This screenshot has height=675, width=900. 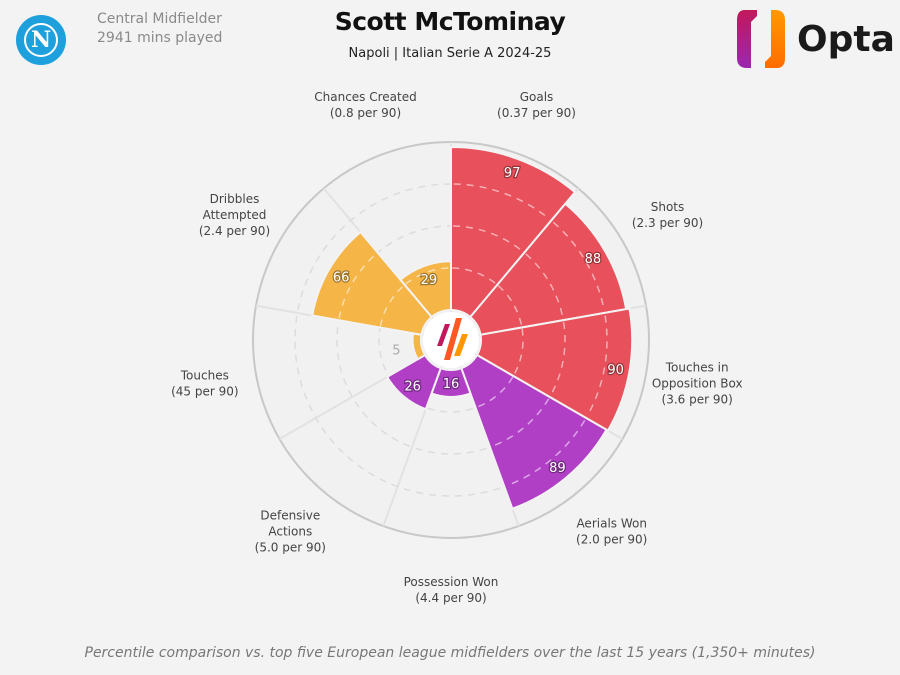 I want to click on value-label-8: 29, so click(x=429, y=280).